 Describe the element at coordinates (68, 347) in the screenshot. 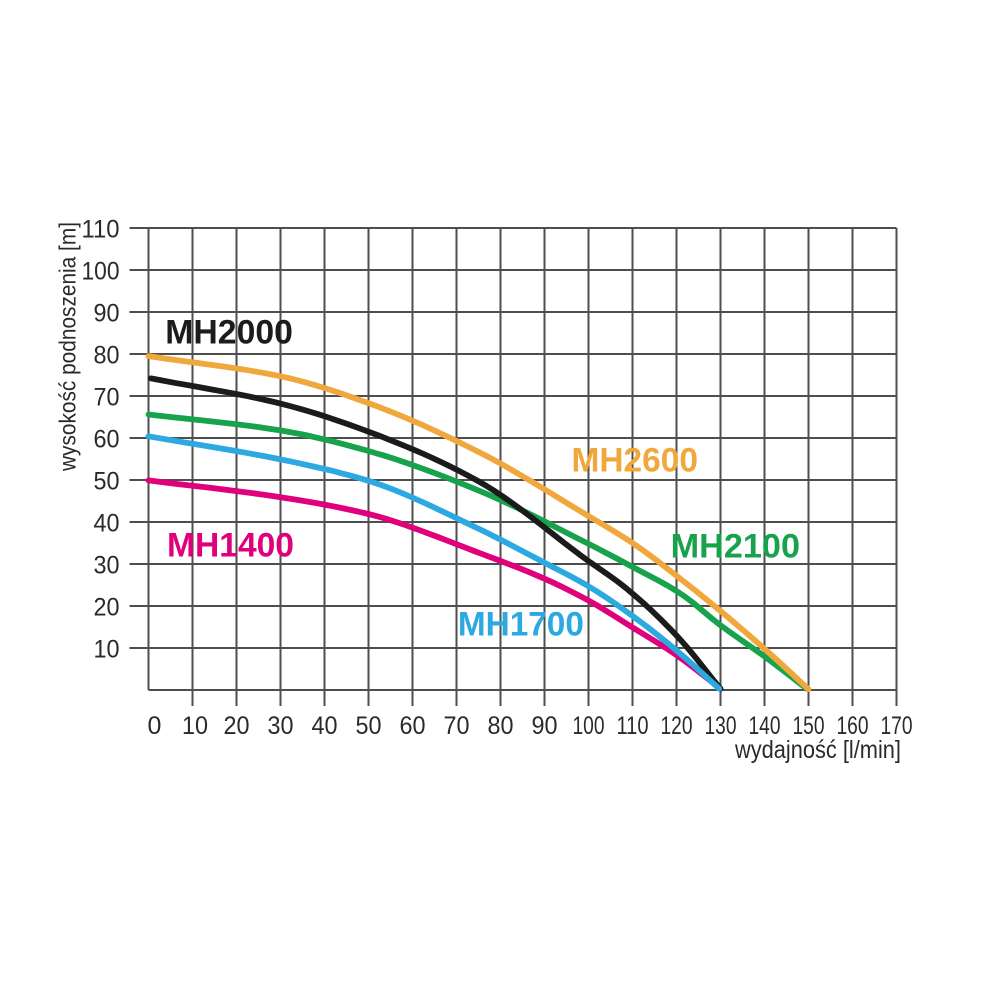

I see `svg-text: wysokość podnoszenia [m]` at that location.